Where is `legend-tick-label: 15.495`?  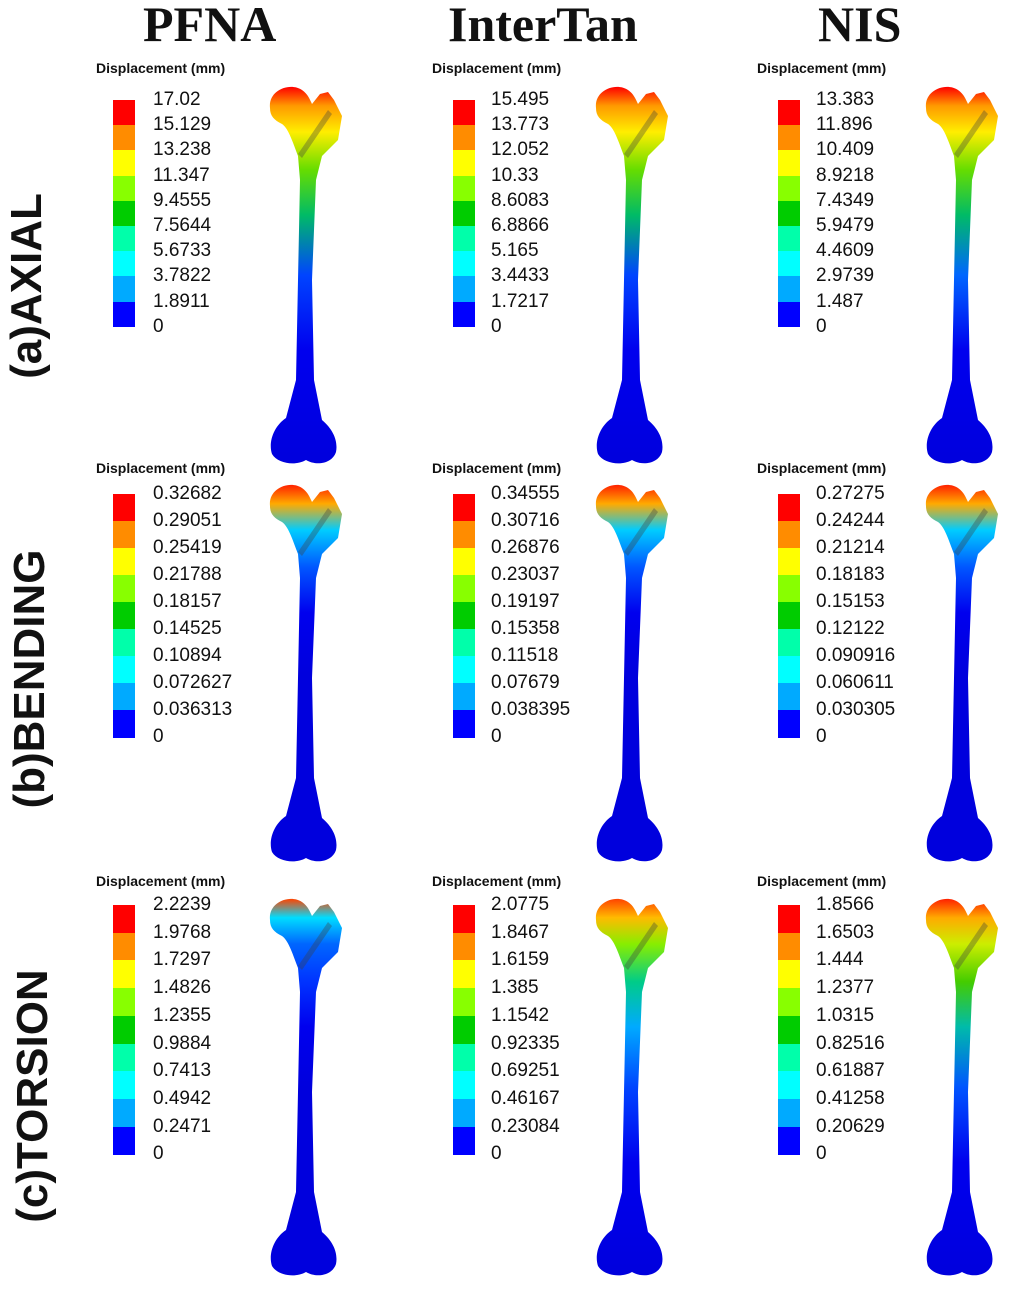
legend-tick-label: 15.495 is located at coordinates (520, 99).